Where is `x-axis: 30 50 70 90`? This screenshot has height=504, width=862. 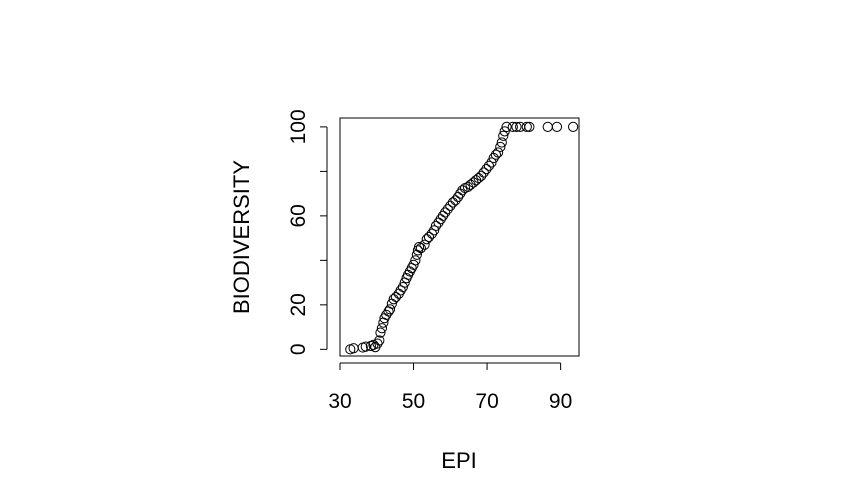
x-axis: 30 50 70 90 is located at coordinates (450, 387).